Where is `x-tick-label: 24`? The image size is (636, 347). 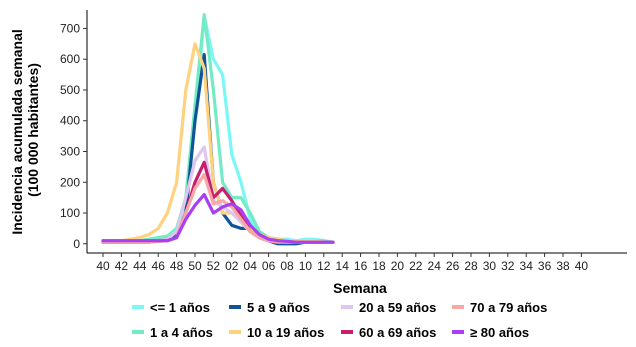
x-tick-label: 24 is located at coordinates (435, 266).